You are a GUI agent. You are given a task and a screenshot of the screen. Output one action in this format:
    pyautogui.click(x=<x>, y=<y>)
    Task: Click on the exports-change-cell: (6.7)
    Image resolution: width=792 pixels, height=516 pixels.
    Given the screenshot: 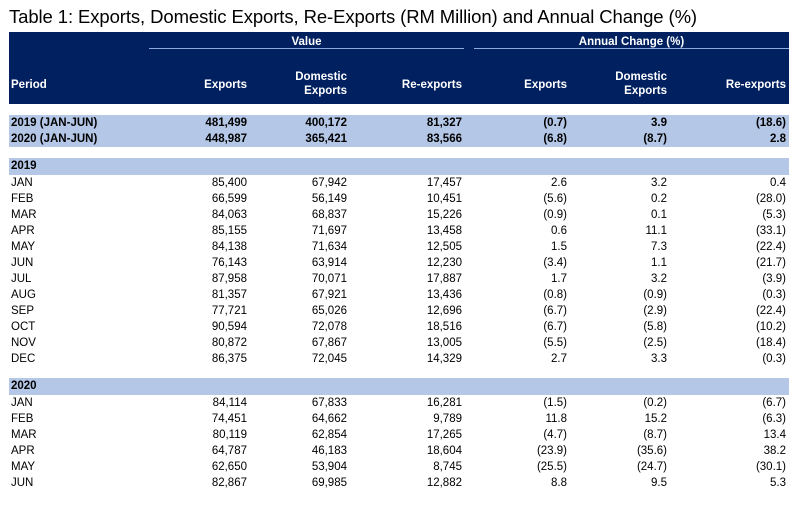 What is the action you would take?
    pyautogui.click(x=555, y=311)
    